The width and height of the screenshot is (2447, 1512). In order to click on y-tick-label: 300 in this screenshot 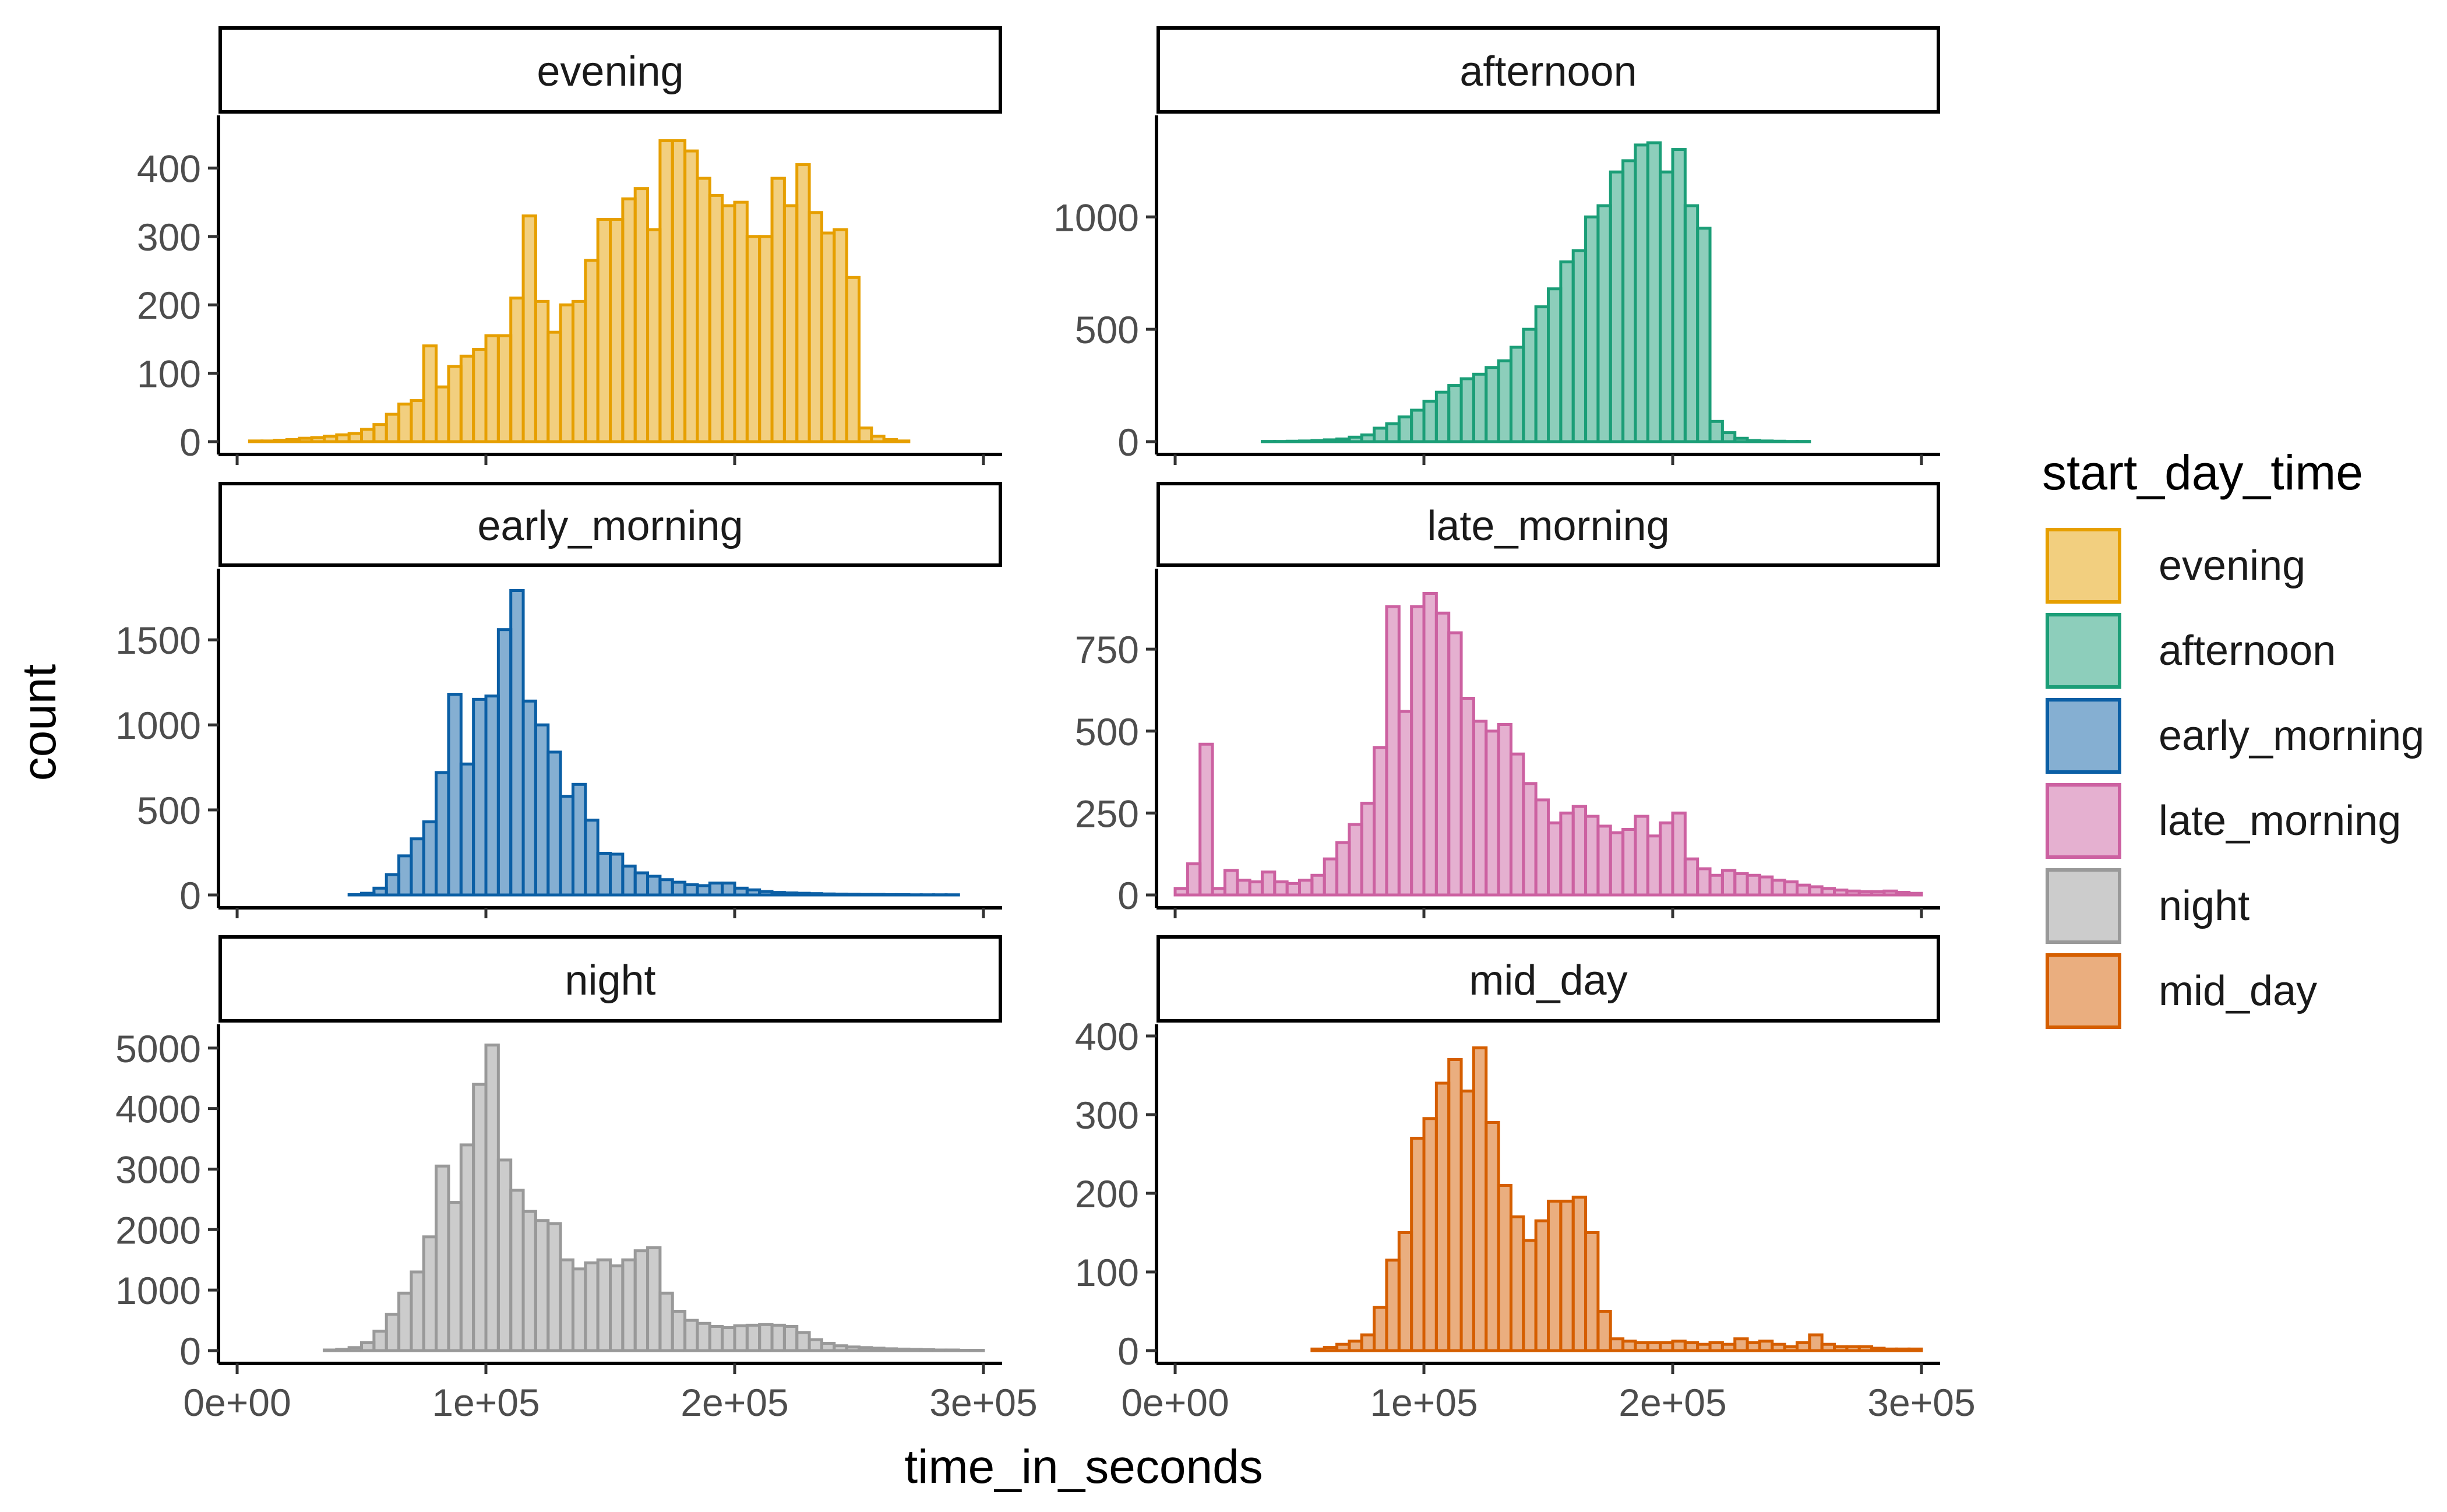, I will do `click(1107, 1115)`.